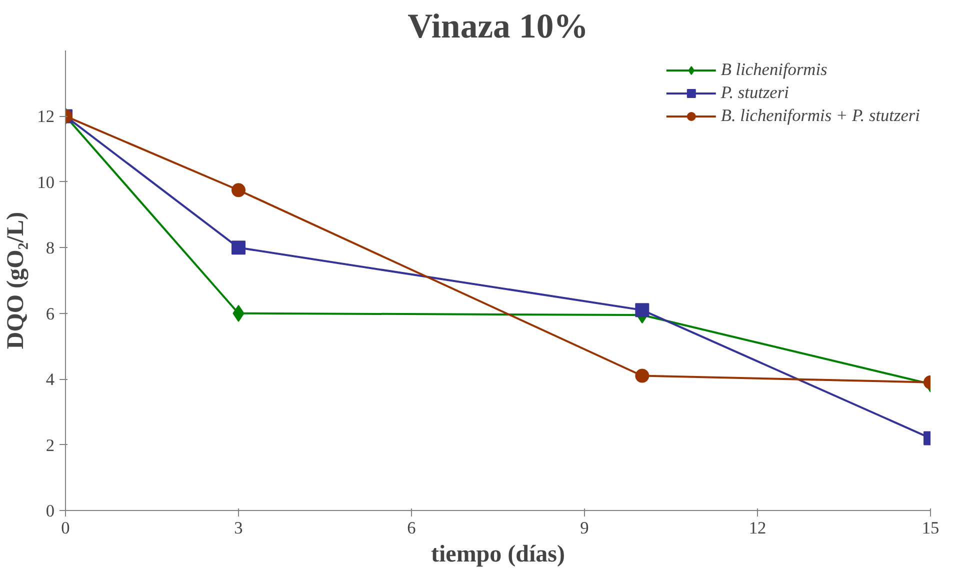 This screenshot has width=972, height=576. What do you see at coordinates (16, 281) in the screenshot?
I see `y-axis-title: DQO (gO₂/L)` at bounding box center [16, 281].